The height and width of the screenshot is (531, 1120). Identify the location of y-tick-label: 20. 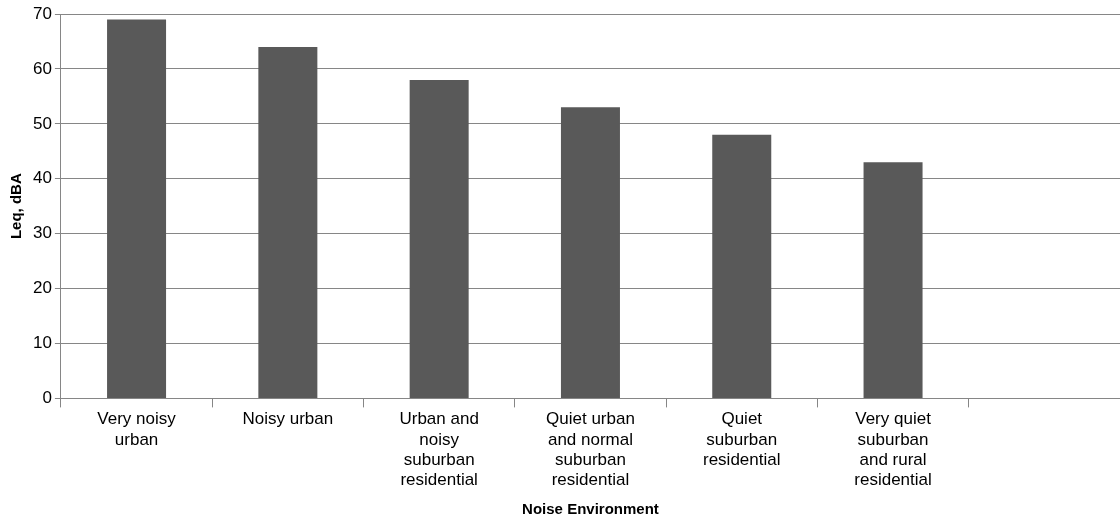
(42, 288).